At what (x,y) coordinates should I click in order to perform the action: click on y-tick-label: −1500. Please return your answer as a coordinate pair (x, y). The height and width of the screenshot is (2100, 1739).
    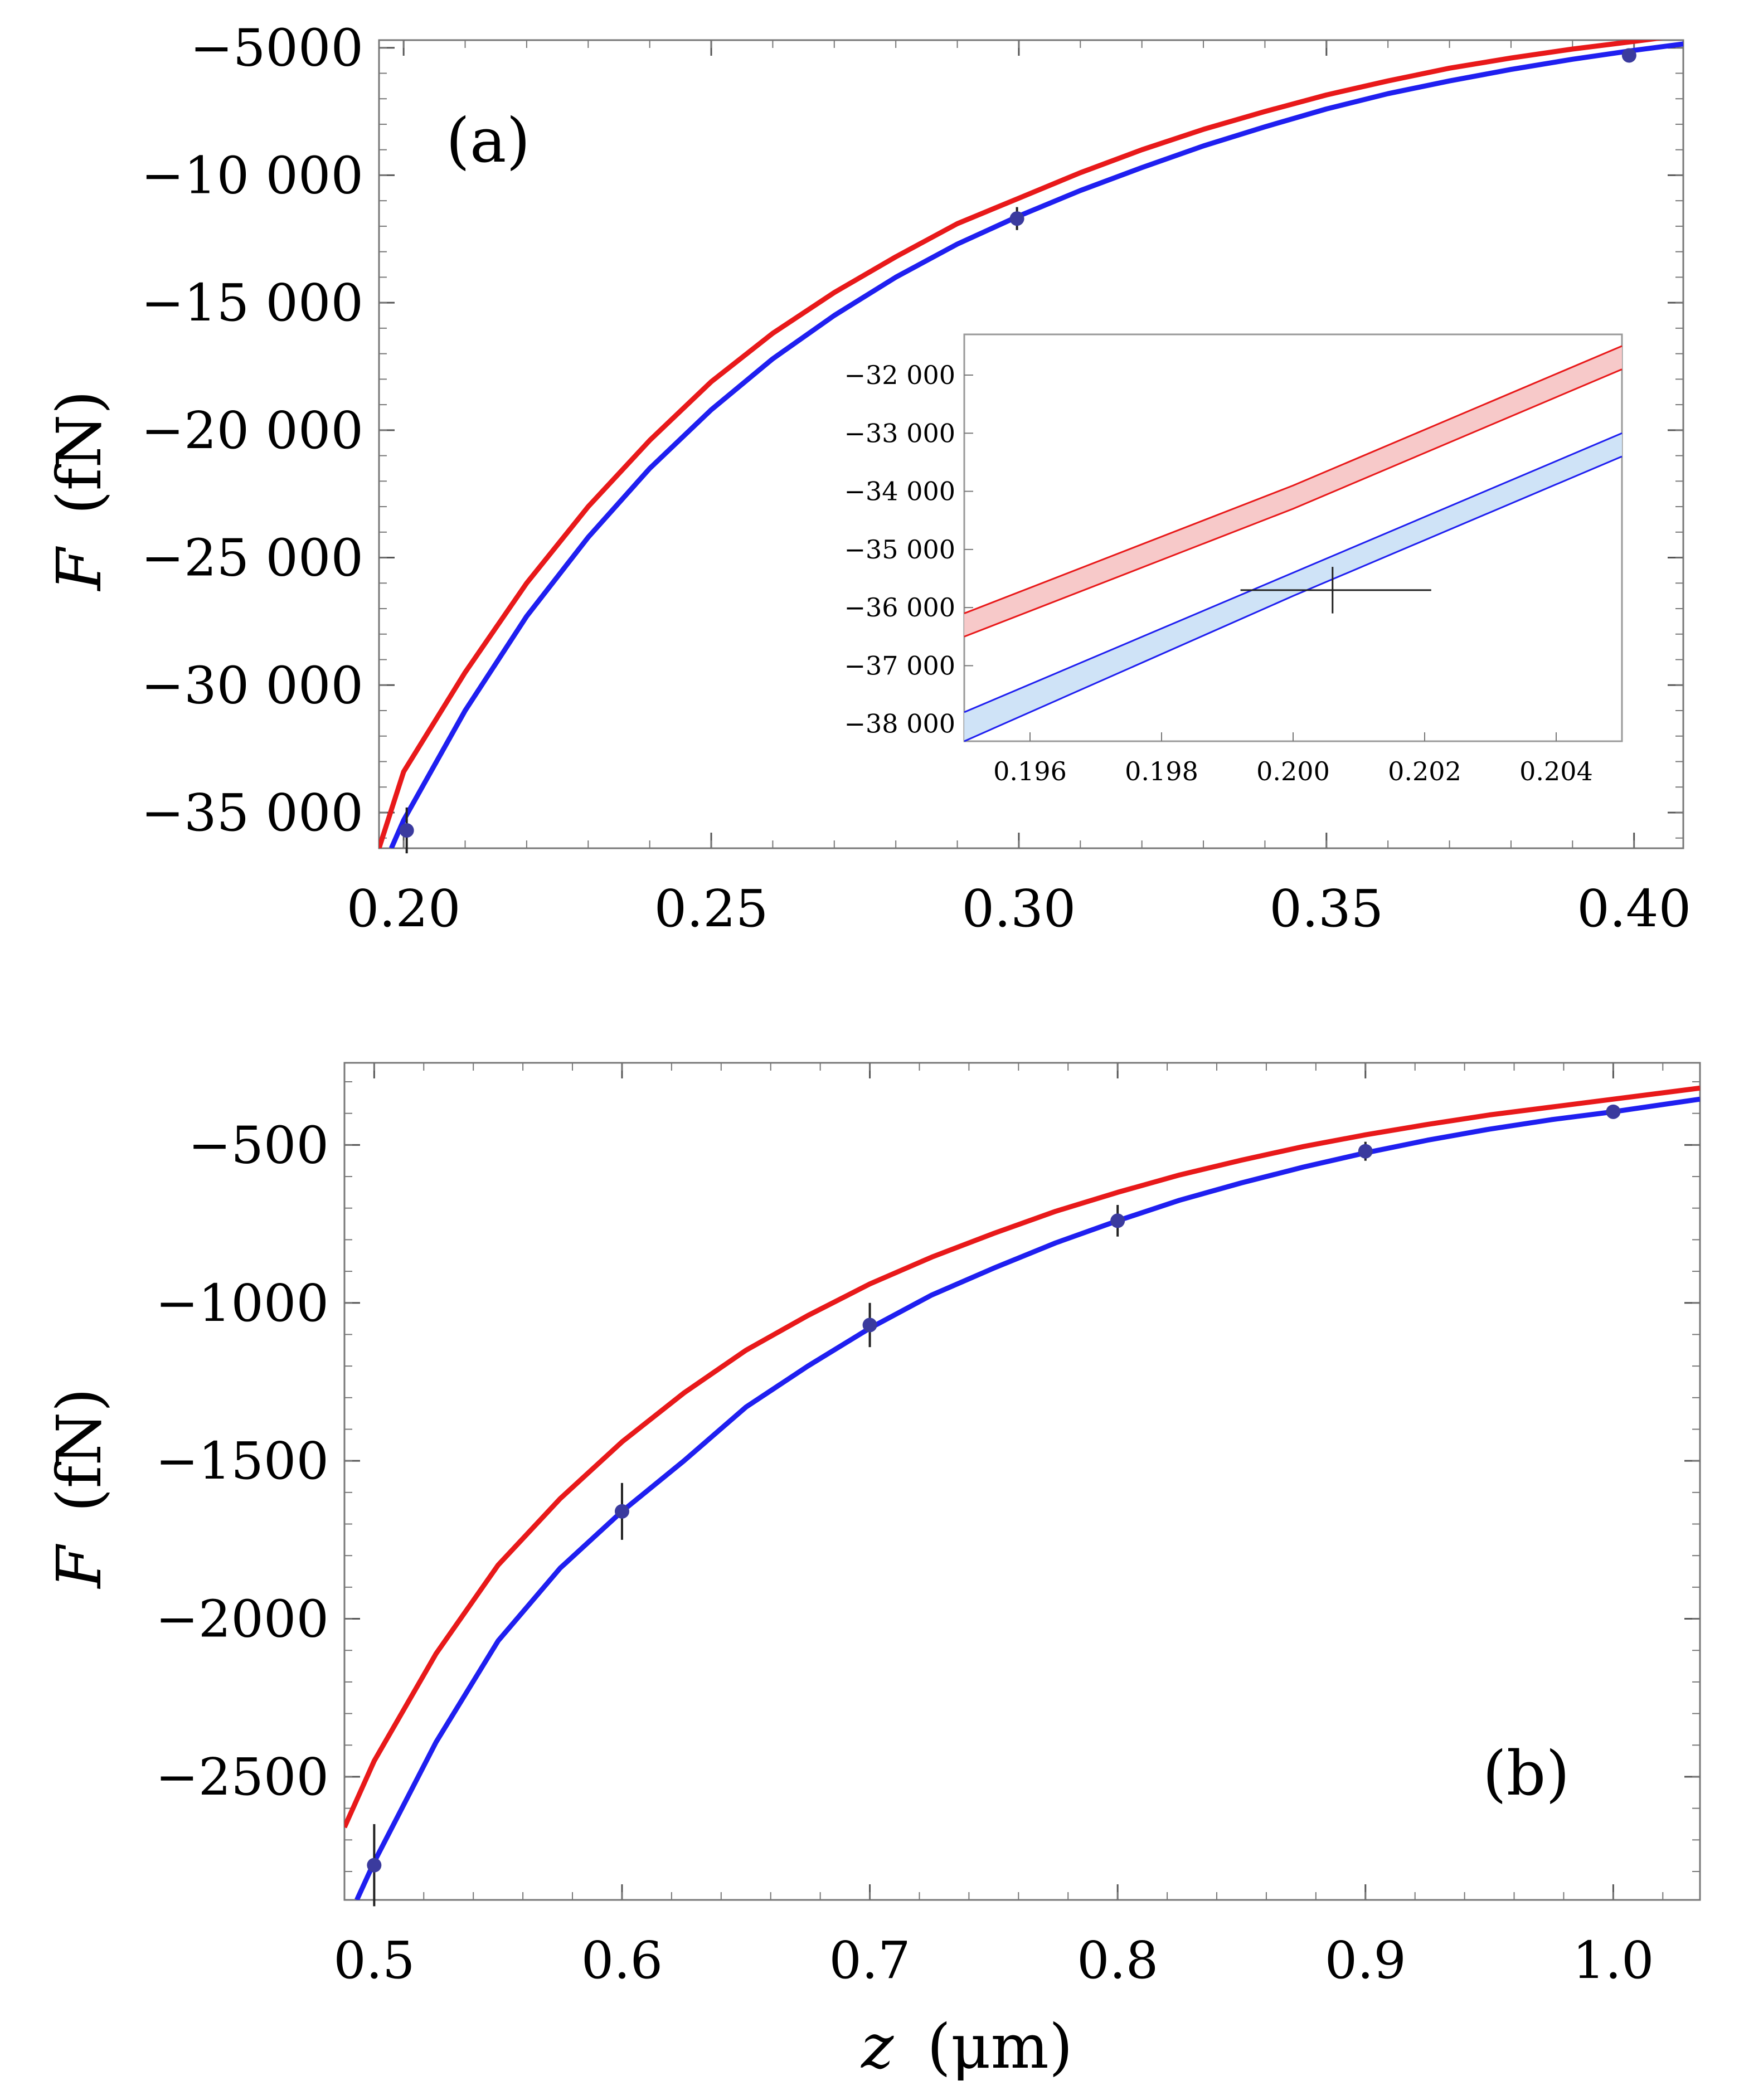
    Looking at the image, I should click on (242, 1461).